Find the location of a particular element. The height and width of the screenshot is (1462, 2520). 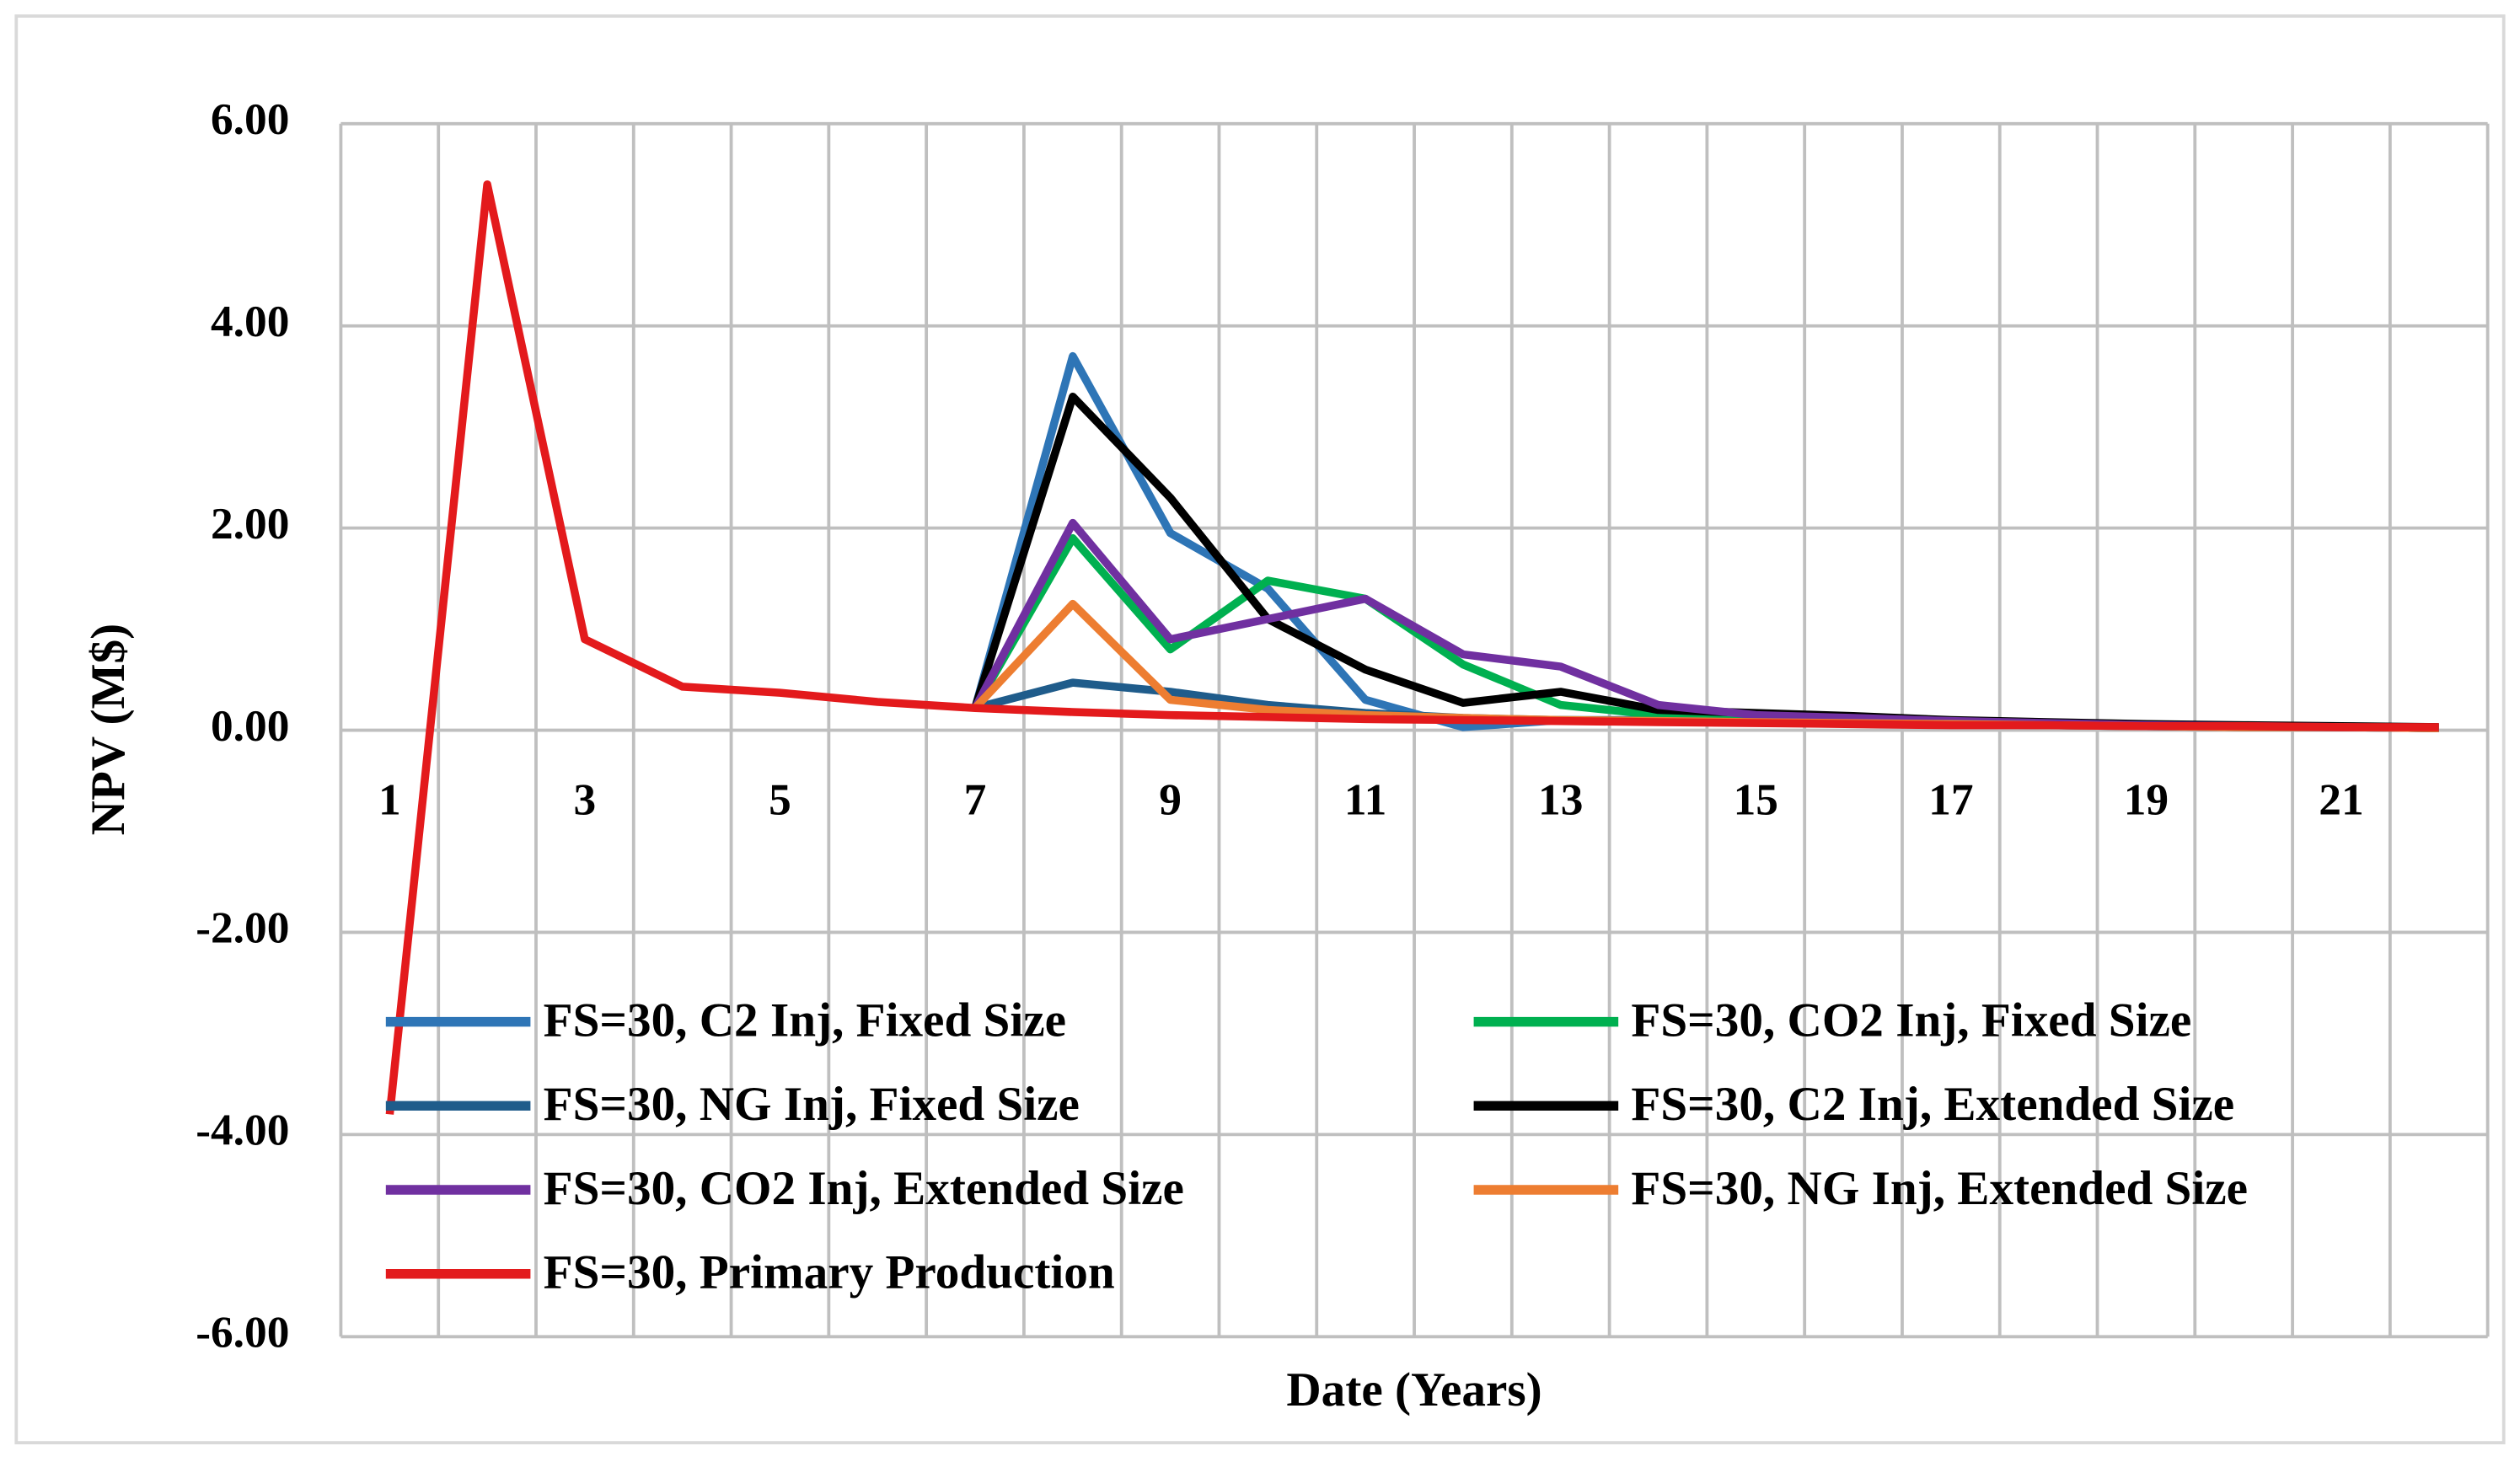

x-tick-label: 9 is located at coordinates (1170, 799).